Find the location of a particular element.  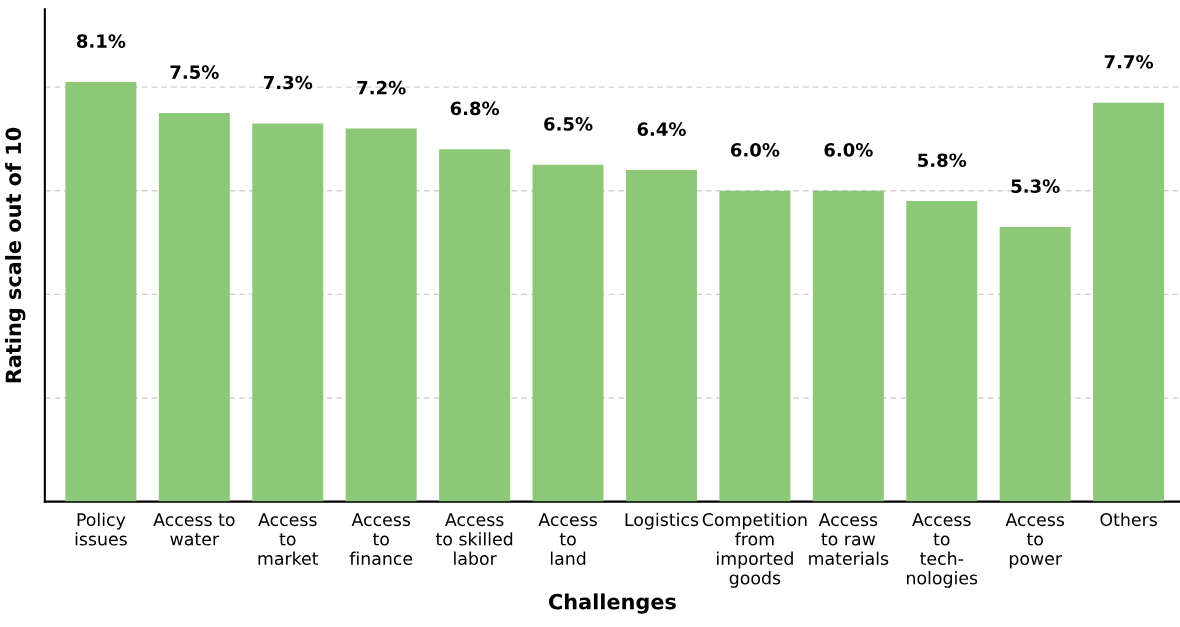

x-tick-label: Access to power is located at coordinates (1035, 541).